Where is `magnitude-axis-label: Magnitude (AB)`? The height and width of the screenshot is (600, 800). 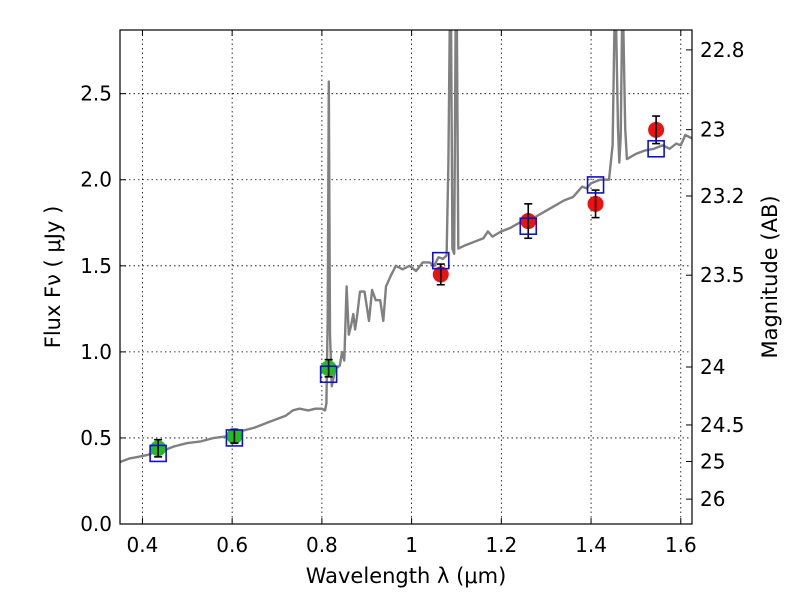 magnitude-axis-label: Magnitude (AB) is located at coordinates (770, 276).